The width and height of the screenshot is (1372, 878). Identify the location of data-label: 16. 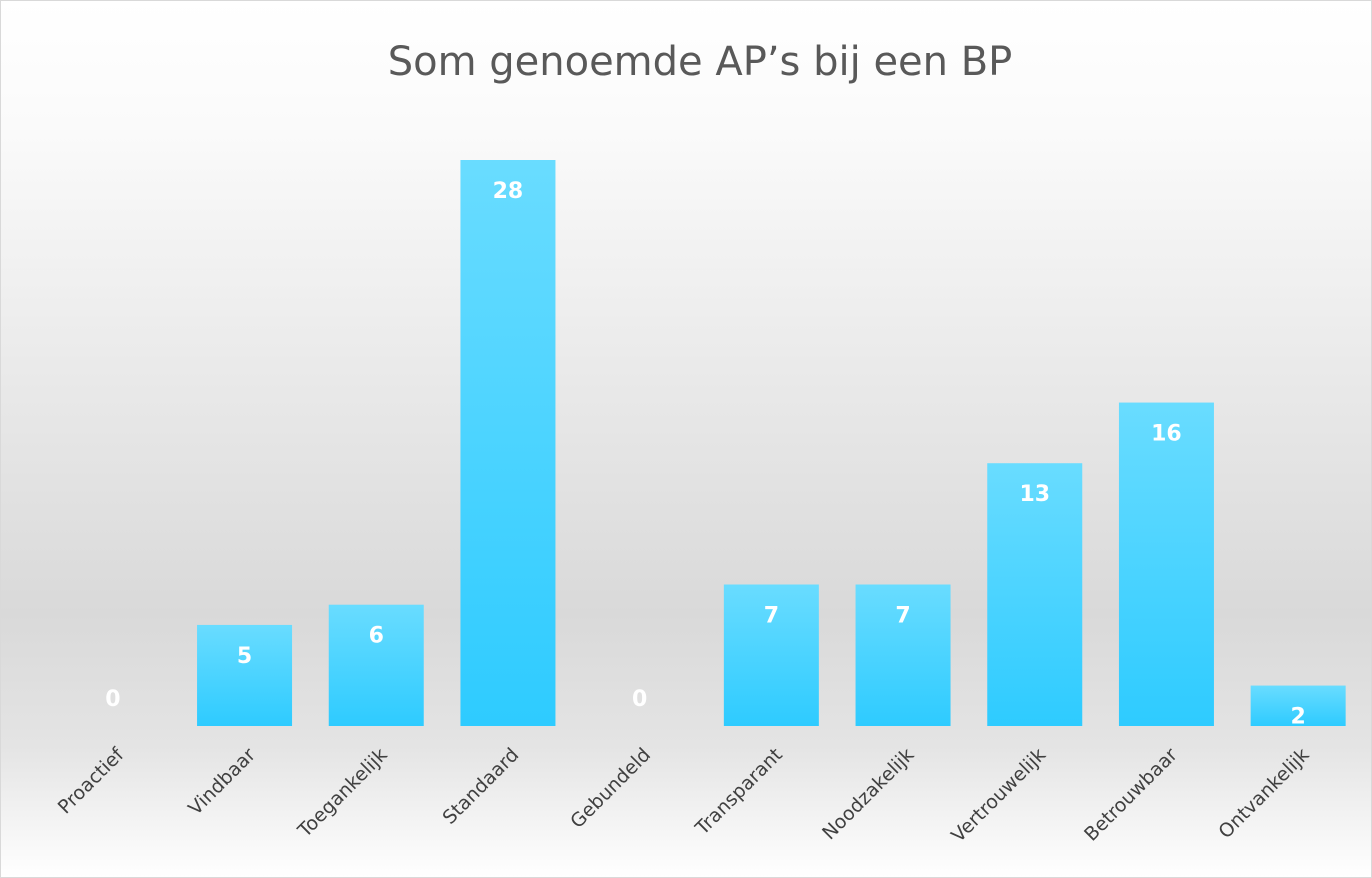
(1166, 434).